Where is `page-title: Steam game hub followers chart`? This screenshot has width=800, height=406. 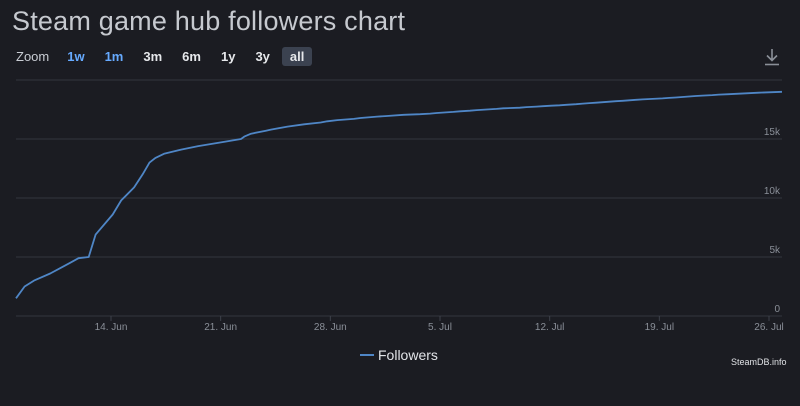
page-title: Steam game hub followers chart is located at coordinates (209, 21).